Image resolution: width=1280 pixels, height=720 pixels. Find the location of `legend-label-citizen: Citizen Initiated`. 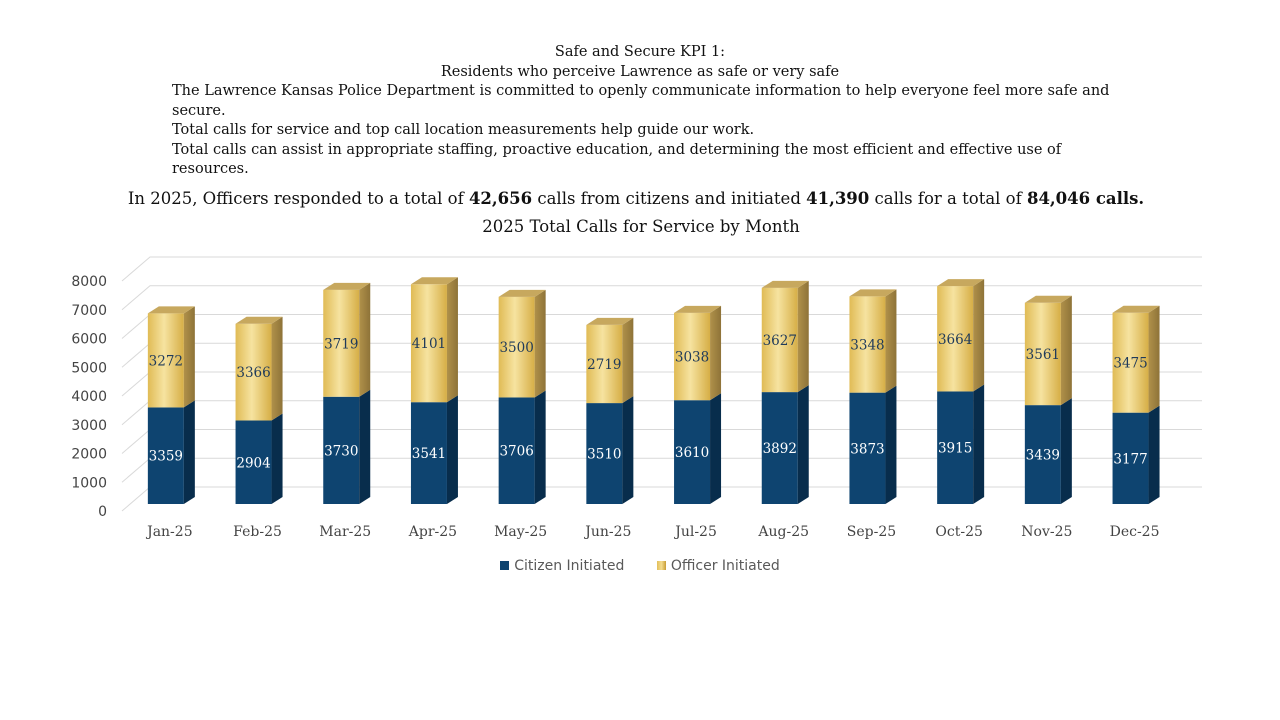

legend-label-citizen: Citizen Initiated is located at coordinates (569, 566).